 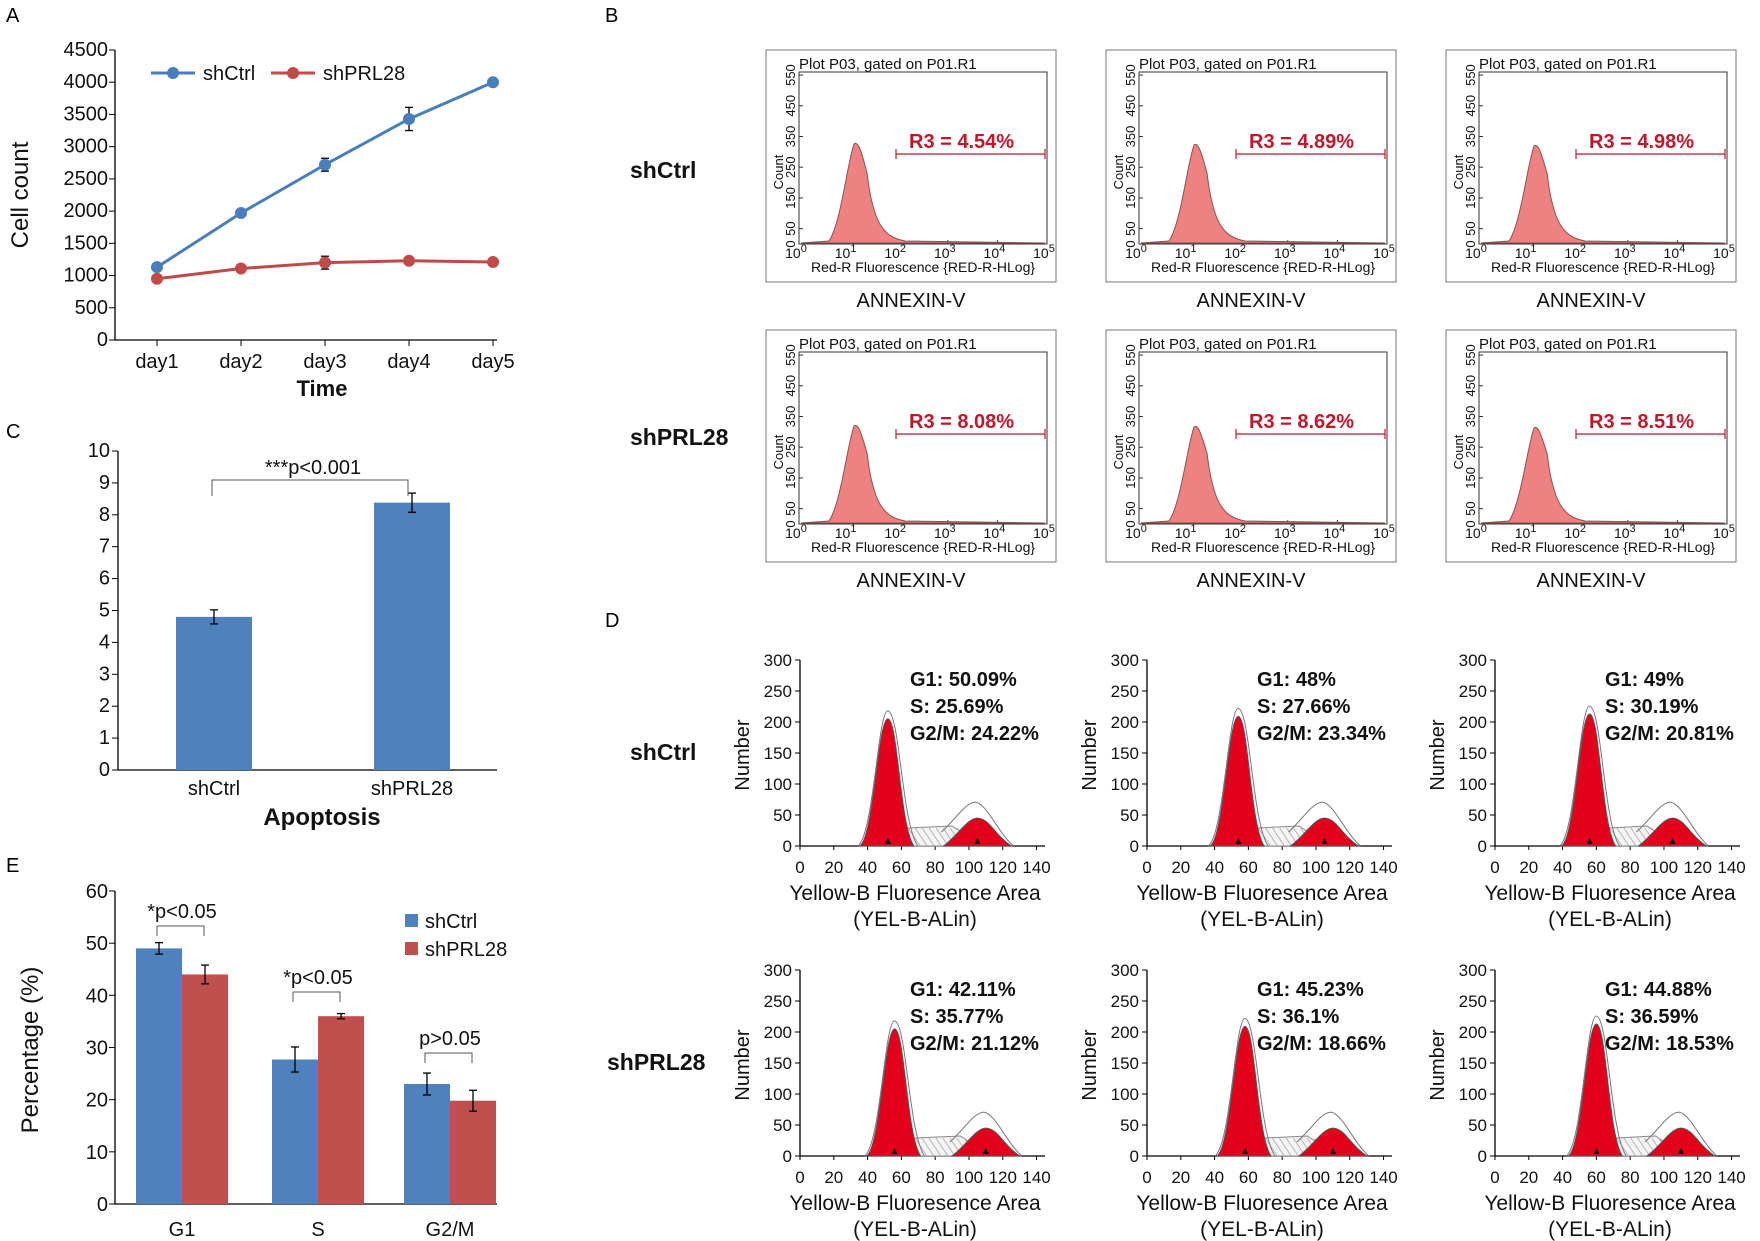 I want to click on x-tick-label: 104, so click(x=1335, y=252).